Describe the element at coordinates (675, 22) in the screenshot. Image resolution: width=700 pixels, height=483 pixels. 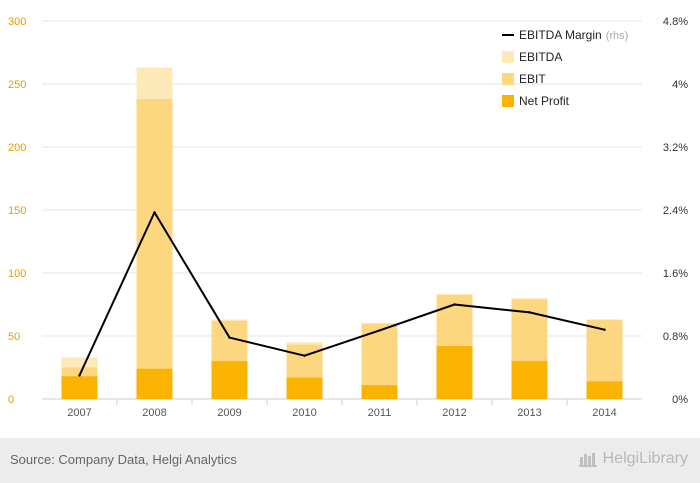
I see `y-right-tick-label: 4.8%` at that location.